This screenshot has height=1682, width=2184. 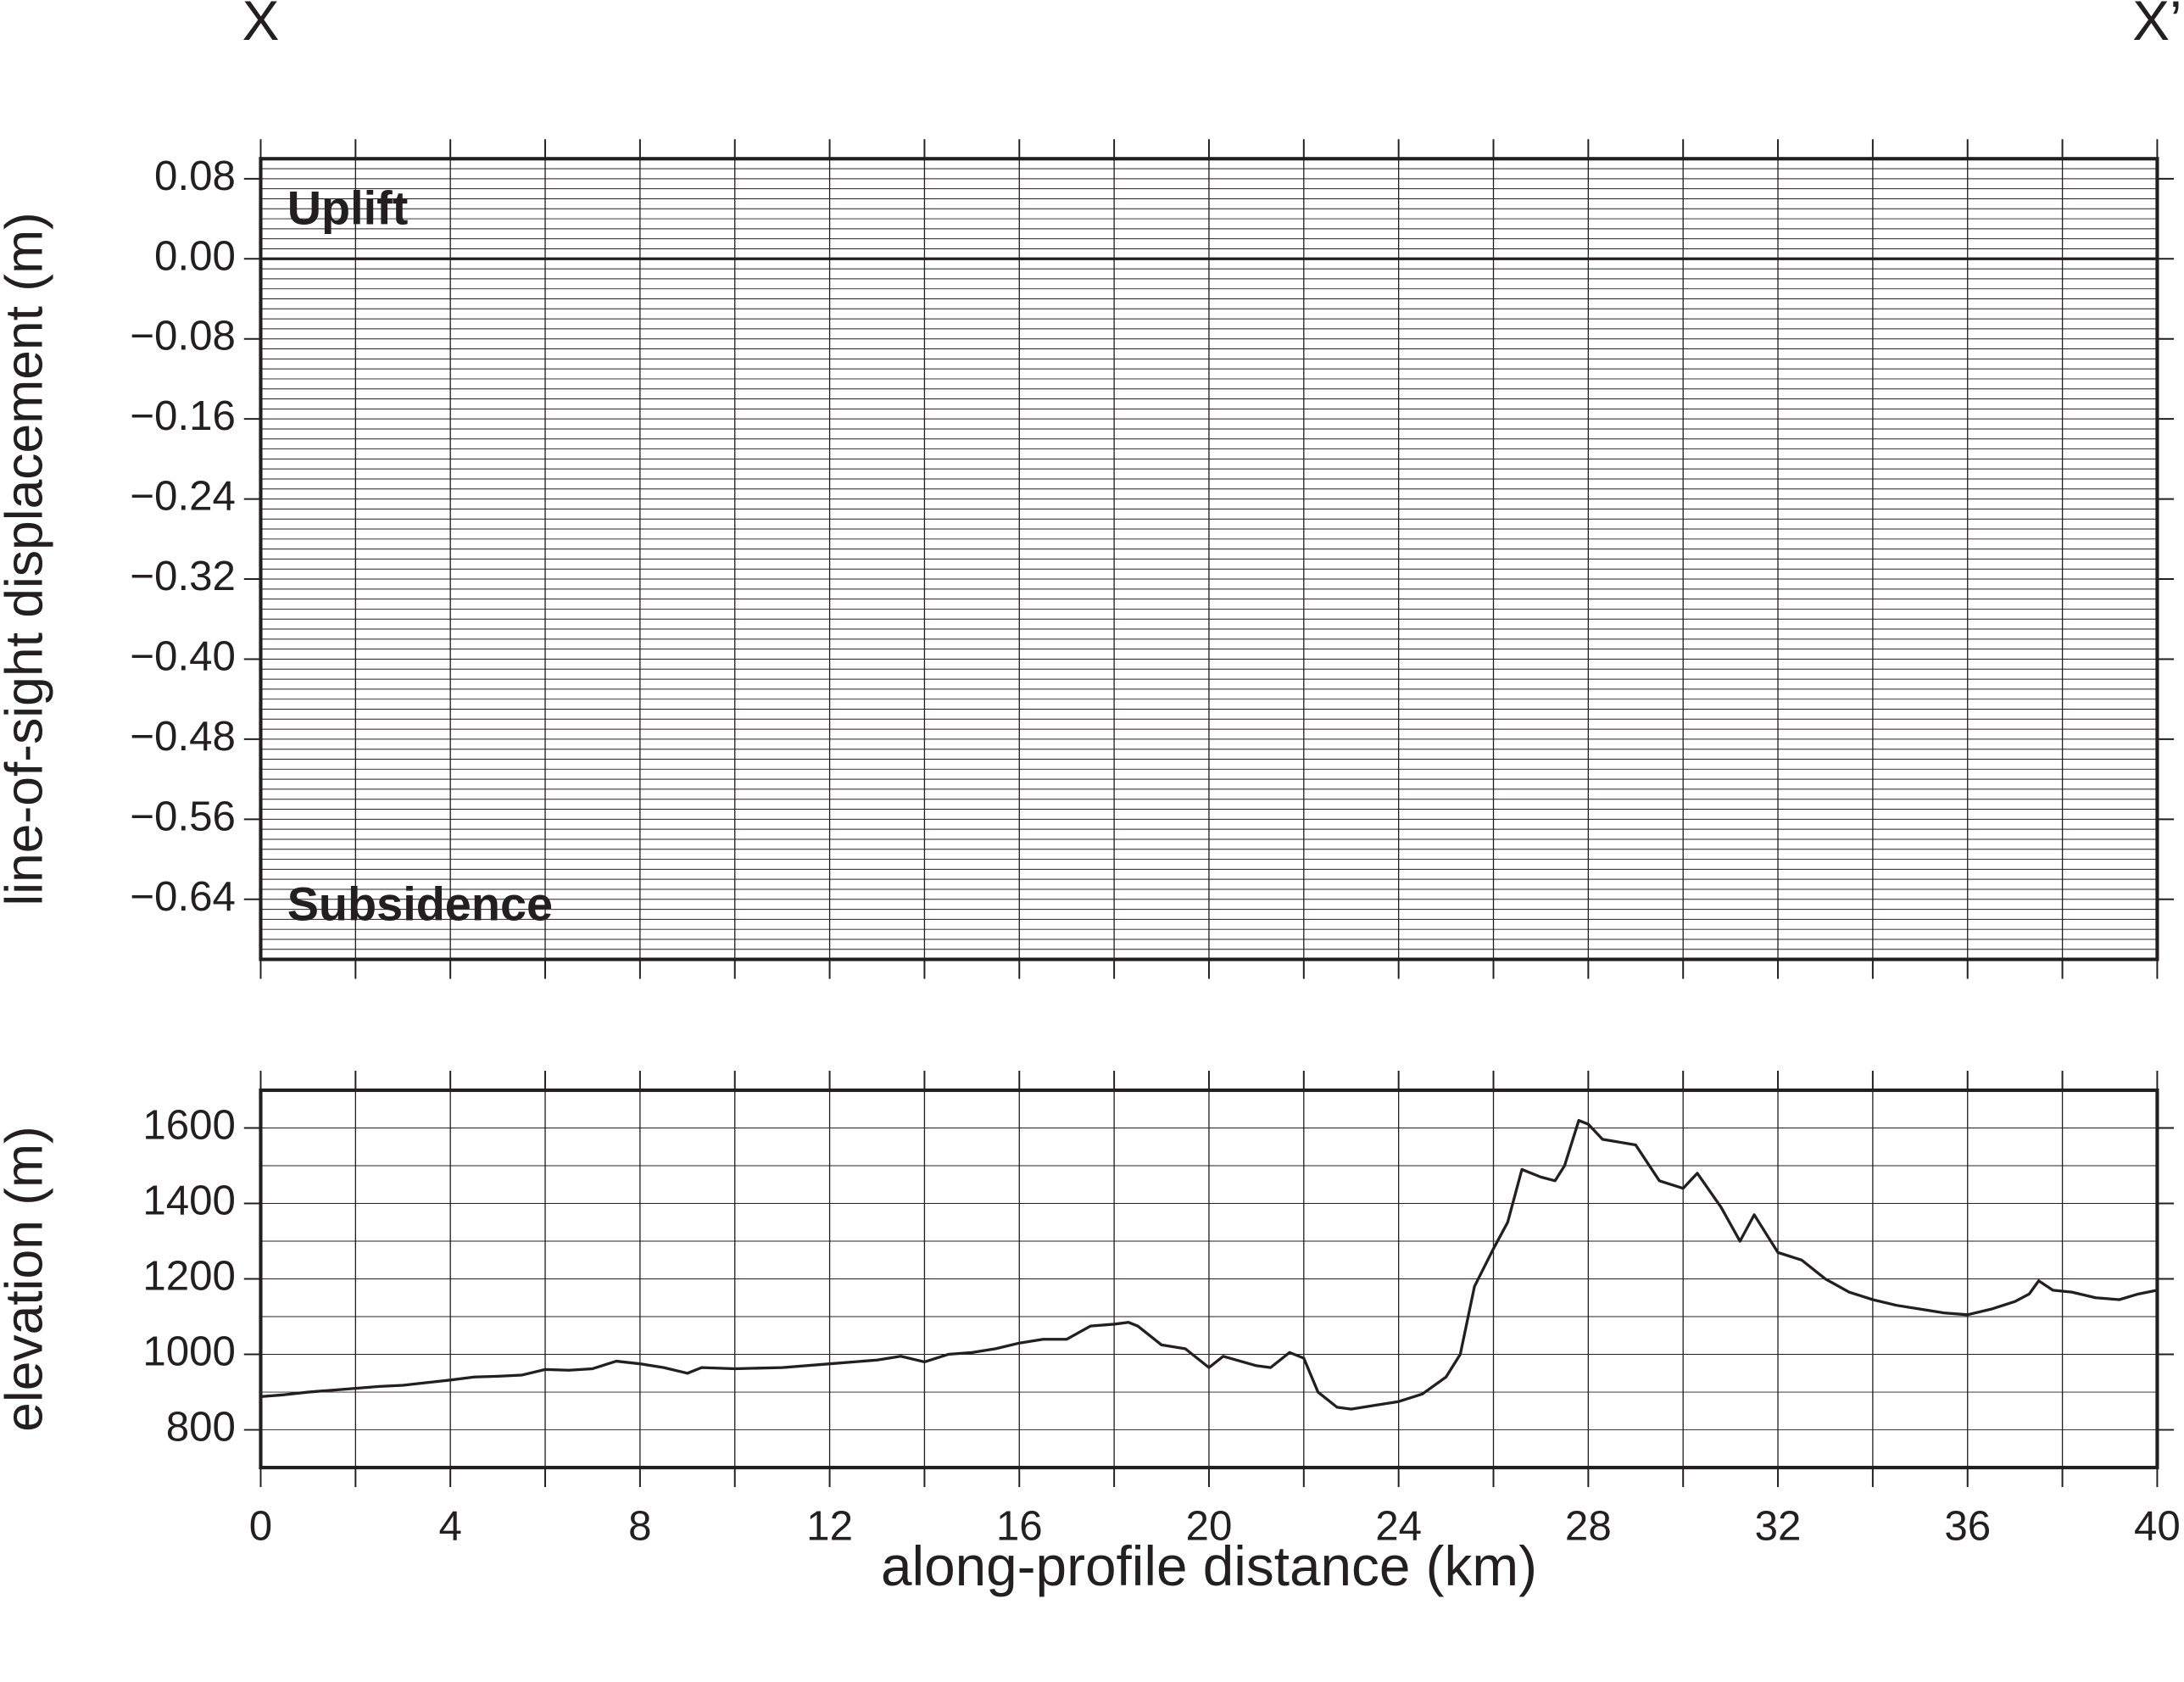 What do you see at coordinates (420, 904) in the screenshot?
I see `annotation: Subsidence` at bounding box center [420, 904].